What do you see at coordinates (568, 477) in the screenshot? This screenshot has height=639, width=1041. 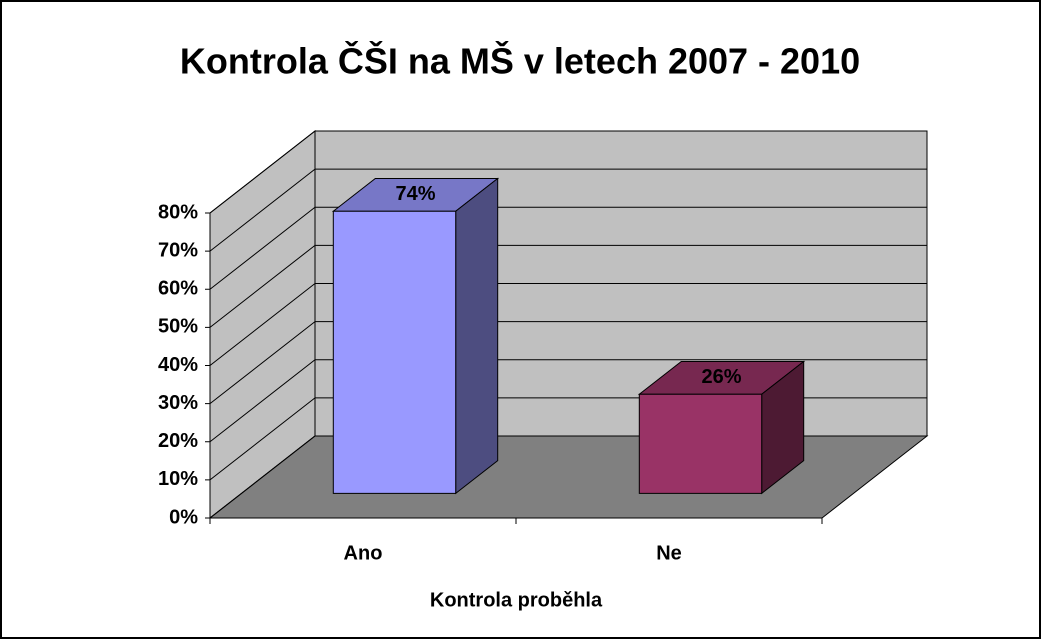 I see `floor` at bounding box center [568, 477].